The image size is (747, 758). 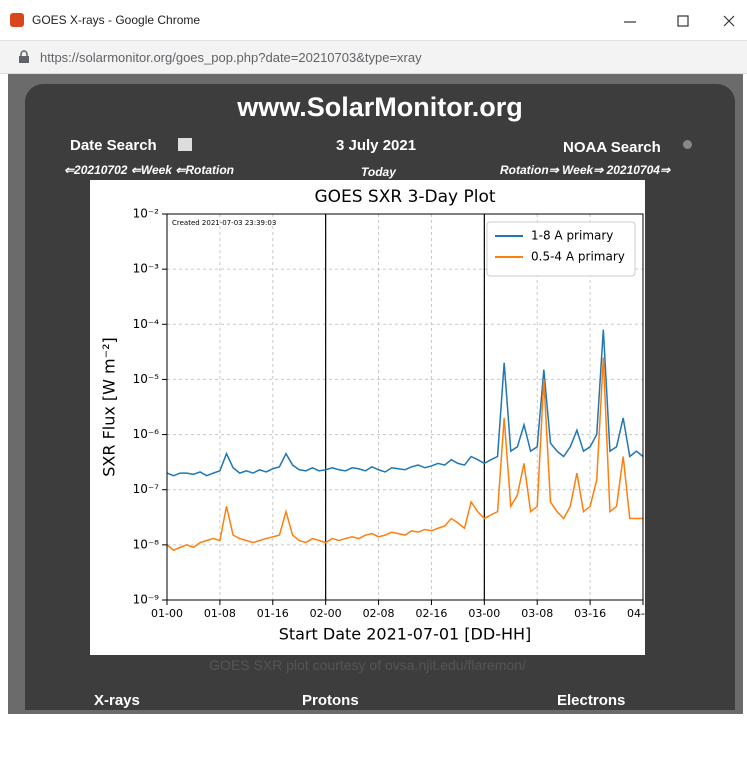 What do you see at coordinates (273, 613) in the screenshot?
I see `x-tick-label: 01-16` at bounding box center [273, 613].